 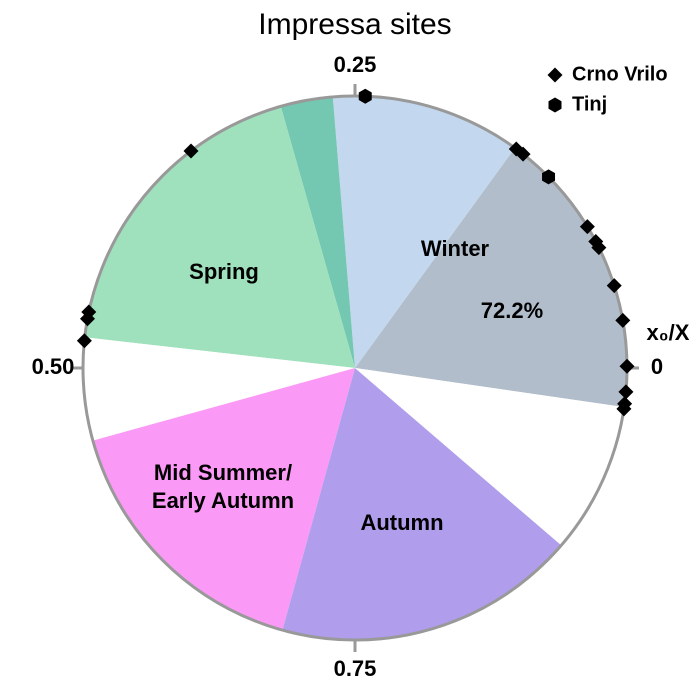 What do you see at coordinates (657, 366) in the screenshot?
I see `tick-label: 0` at bounding box center [657, 366].